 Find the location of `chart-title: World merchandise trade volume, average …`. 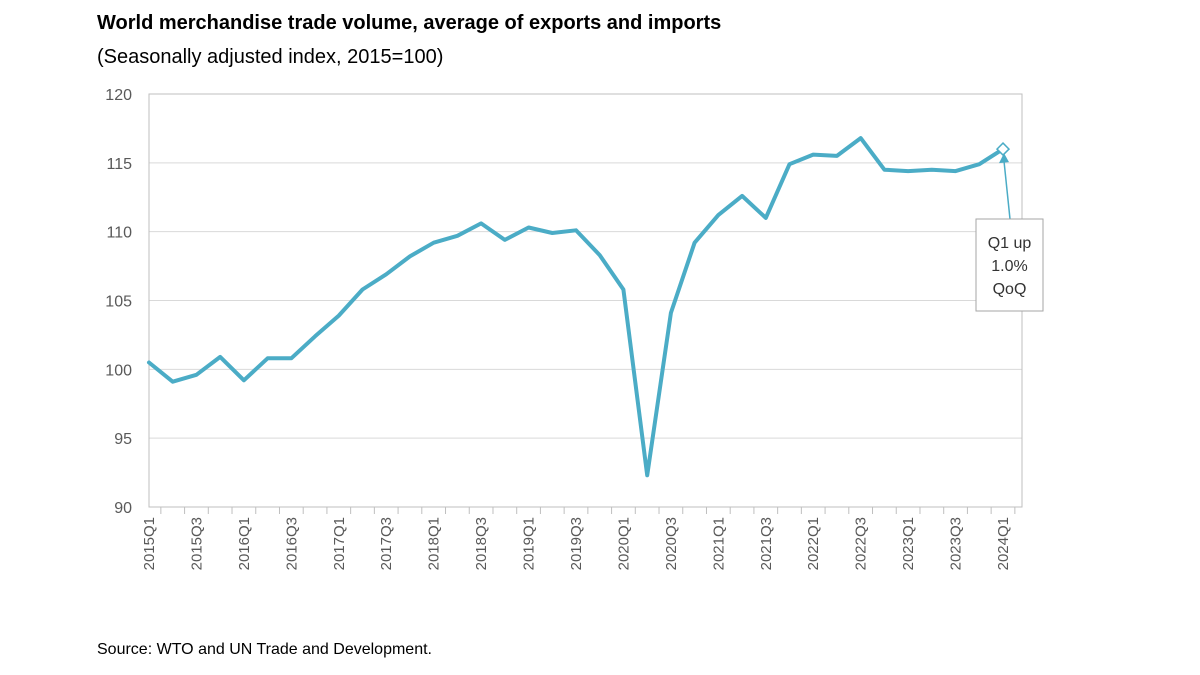

chart-title: World merchandise trade volume, average … is located at coordinates (409, 23).